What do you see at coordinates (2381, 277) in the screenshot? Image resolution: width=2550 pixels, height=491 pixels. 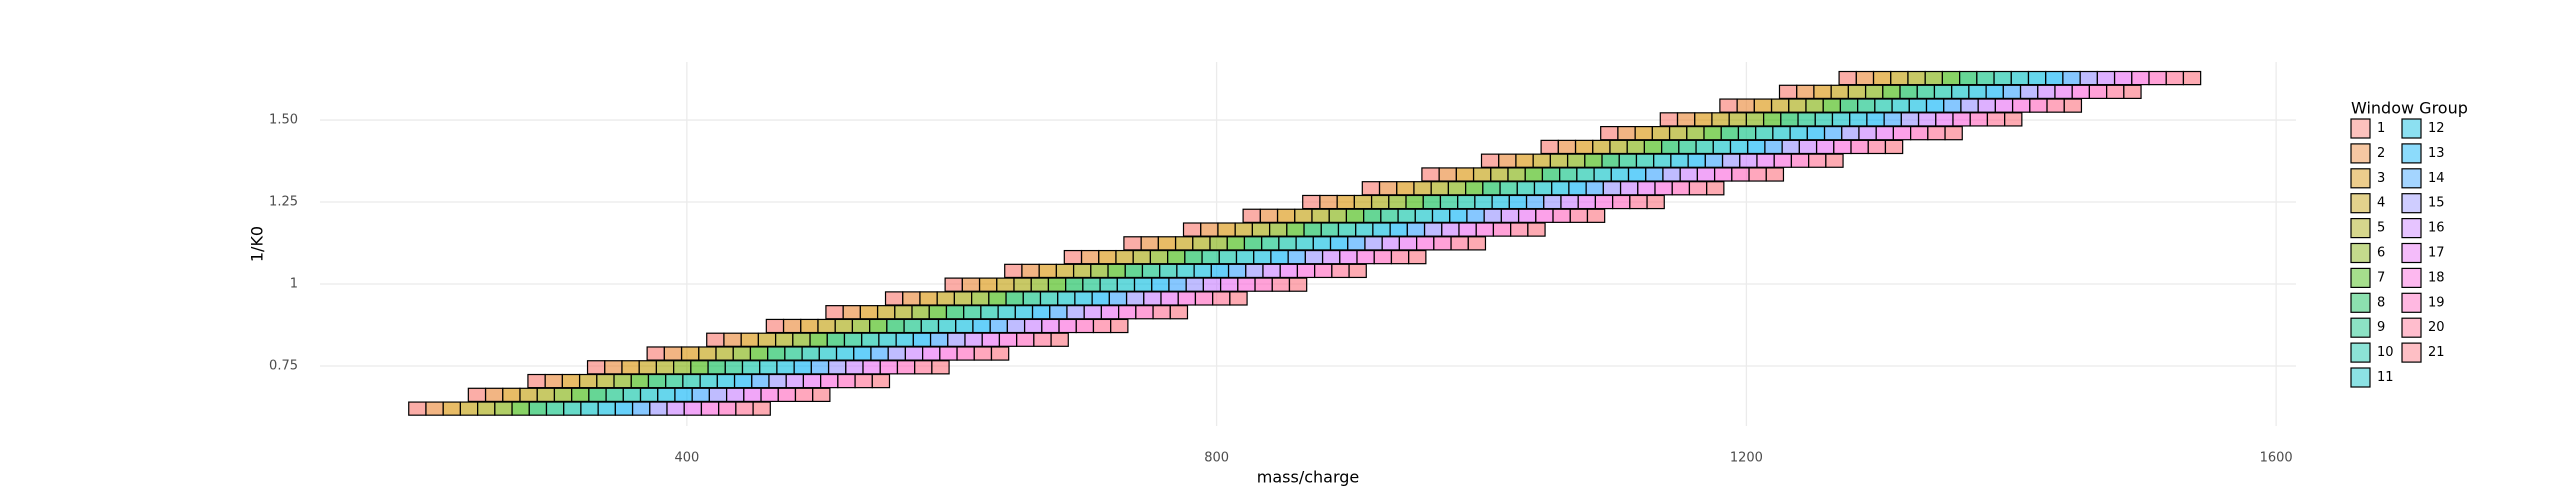 I see `legend-label: 7` at bounding box center [2381, 277].